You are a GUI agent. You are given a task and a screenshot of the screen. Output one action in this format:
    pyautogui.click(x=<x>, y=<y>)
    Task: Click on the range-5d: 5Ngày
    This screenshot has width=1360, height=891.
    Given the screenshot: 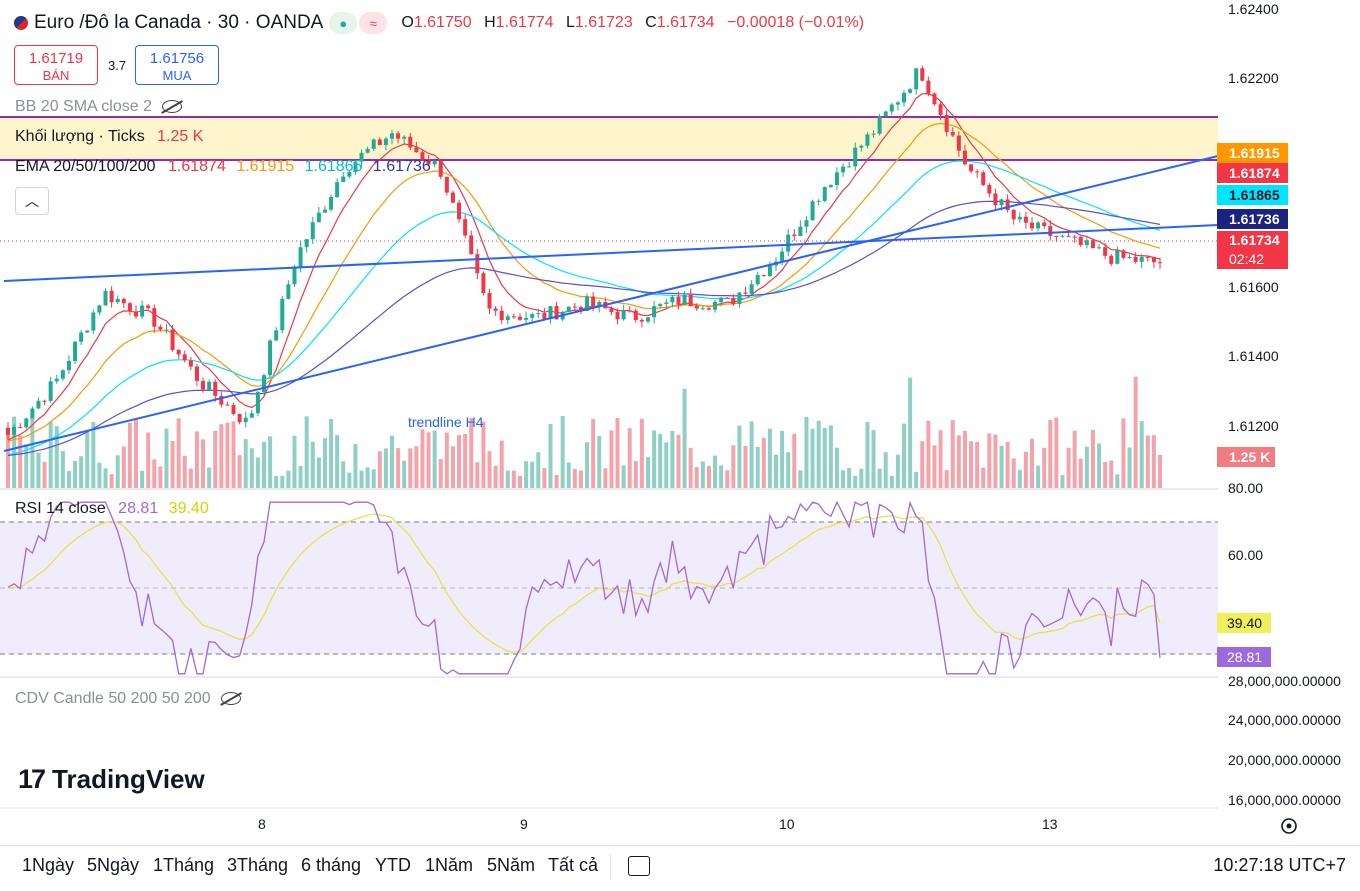 What is the action you would take?
    pyautogui.click(x=113, y=865)
    